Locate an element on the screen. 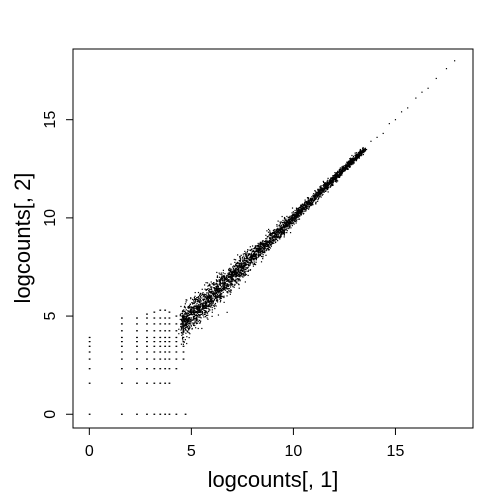 The image size is (504, 504). x-axis: 0 5 10 15 is located at coordinates (244, 444).